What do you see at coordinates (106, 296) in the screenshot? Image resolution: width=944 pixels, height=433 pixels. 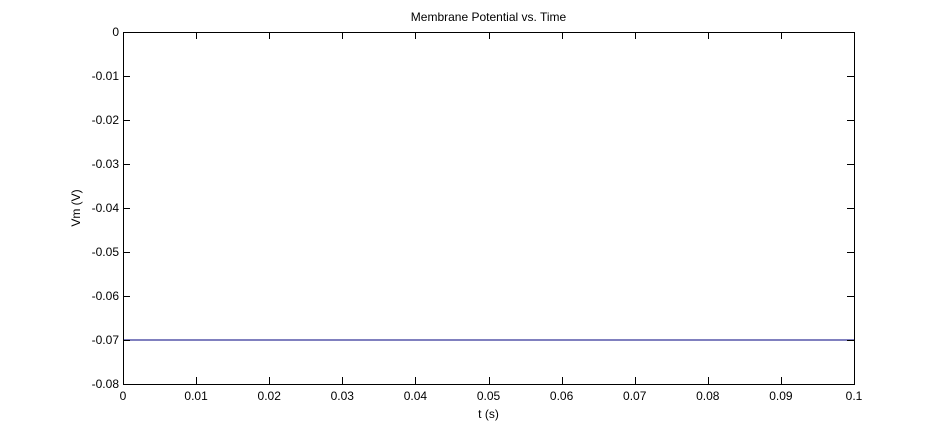 I see `y-tick-label: -0.06` at bounding box center [106, 296].